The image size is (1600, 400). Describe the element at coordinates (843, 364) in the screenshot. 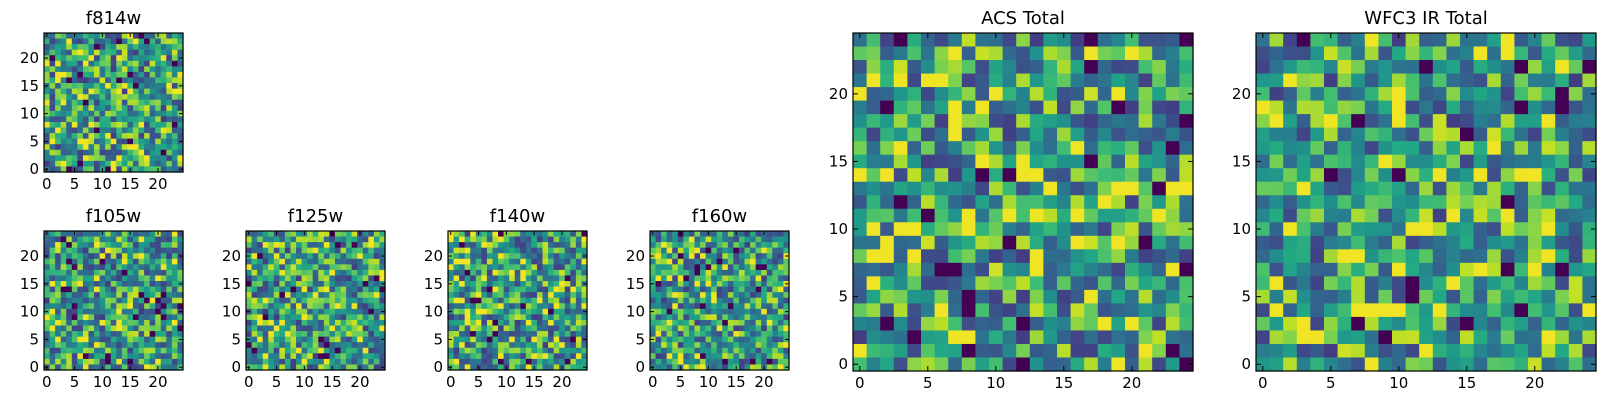

I see `y-tick-label: 0` at that location.